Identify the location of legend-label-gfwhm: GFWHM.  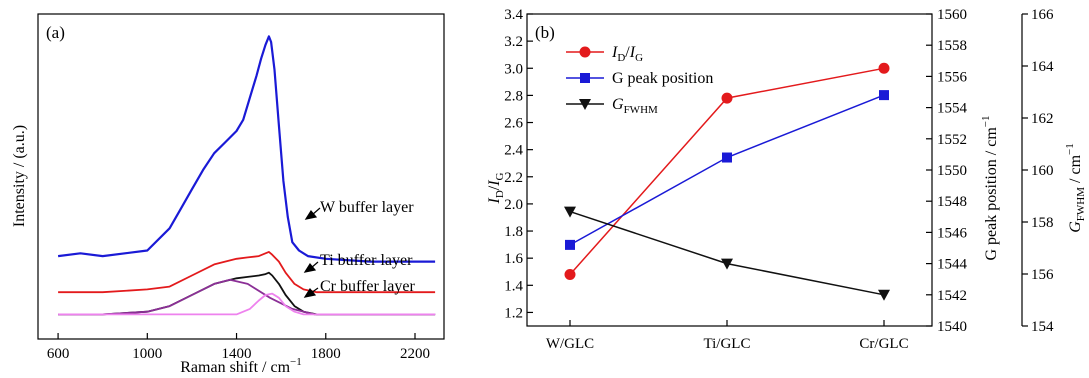
(635, 106).